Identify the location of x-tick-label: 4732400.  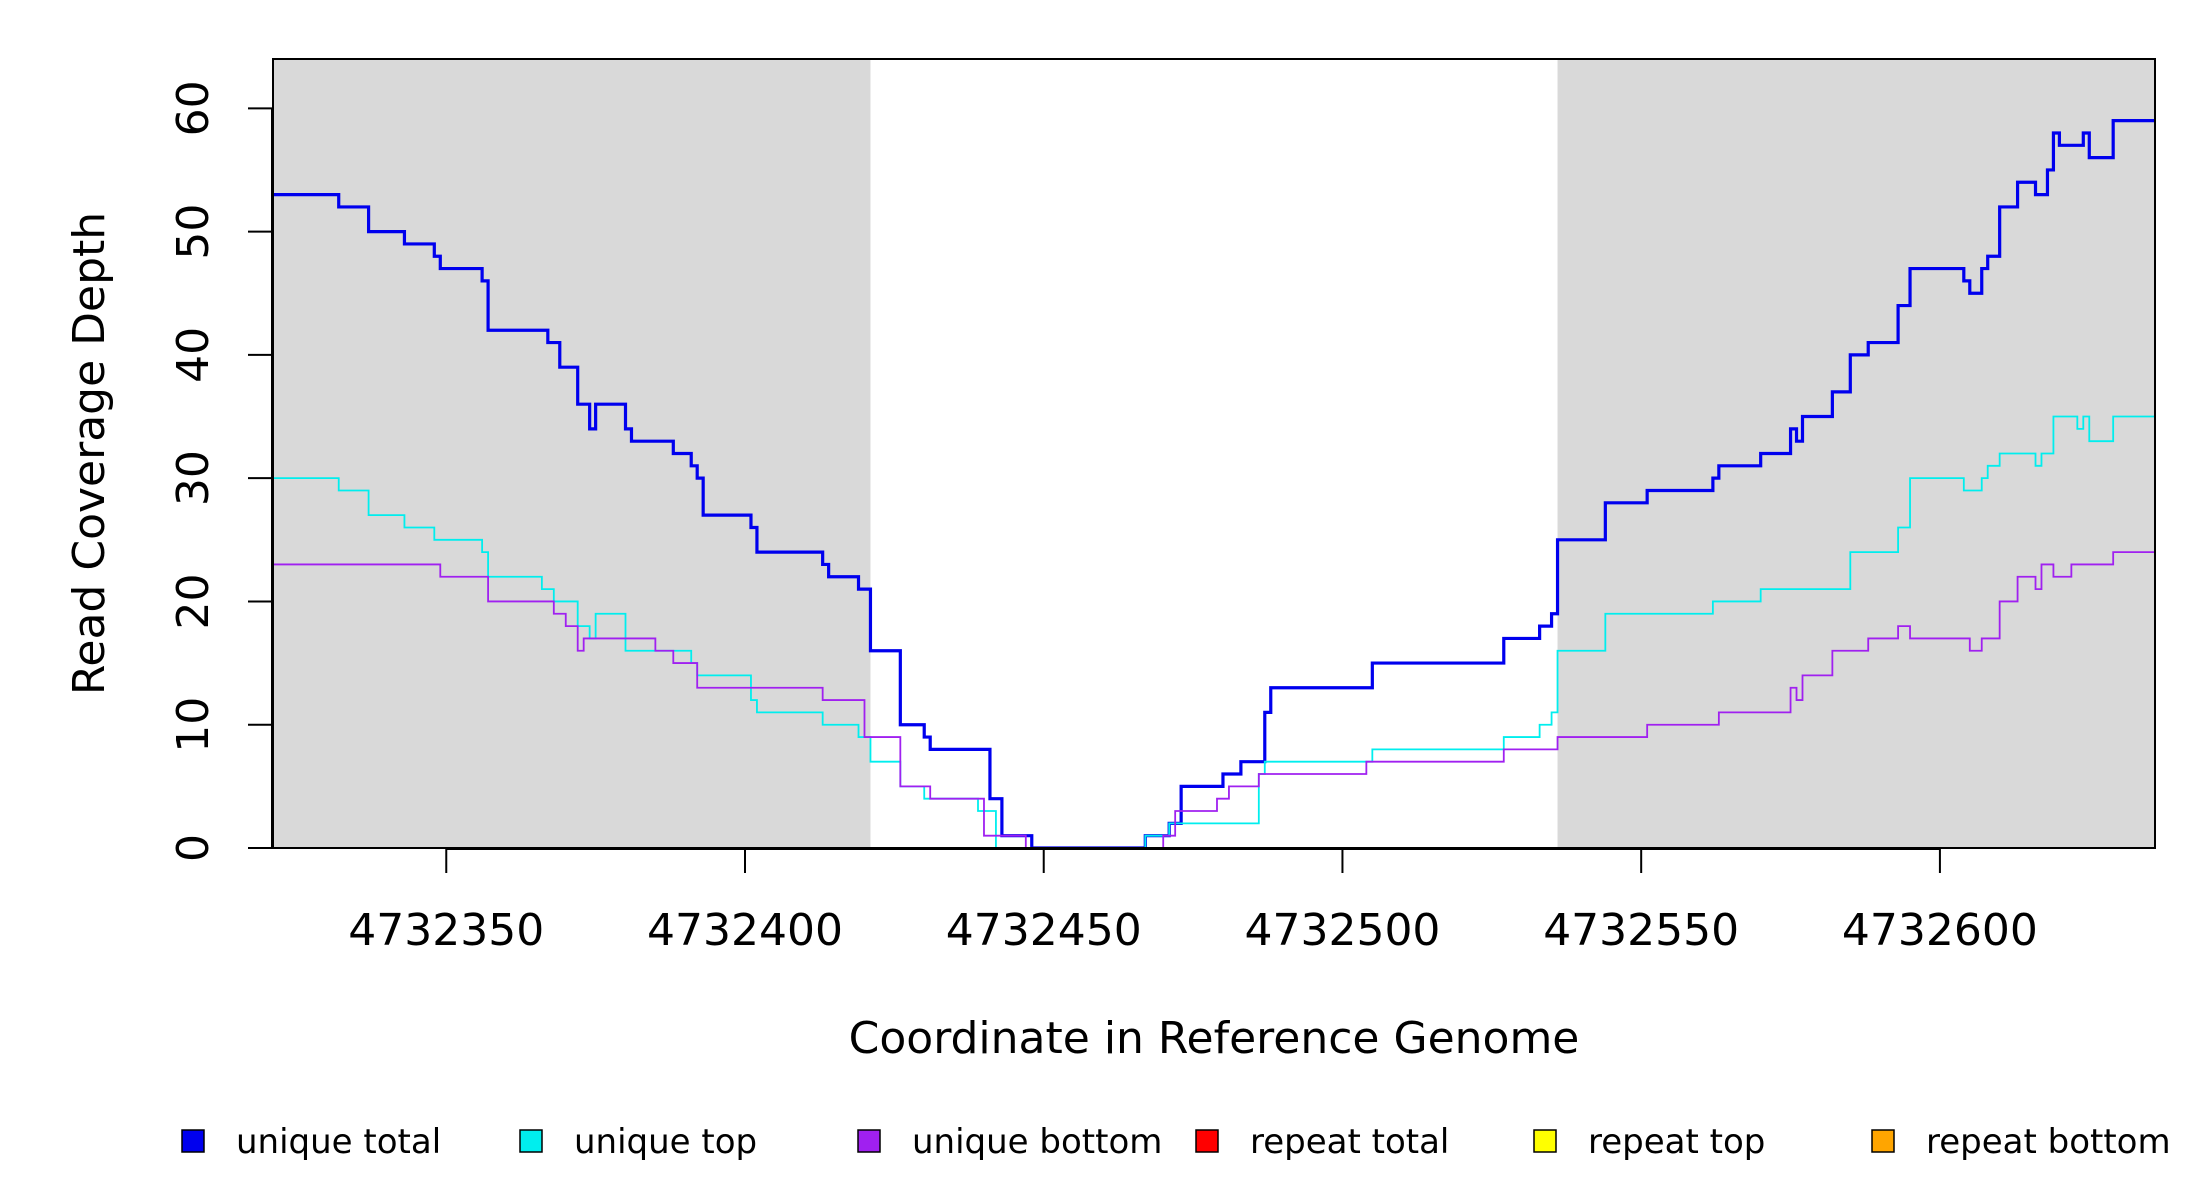
(745, 930).